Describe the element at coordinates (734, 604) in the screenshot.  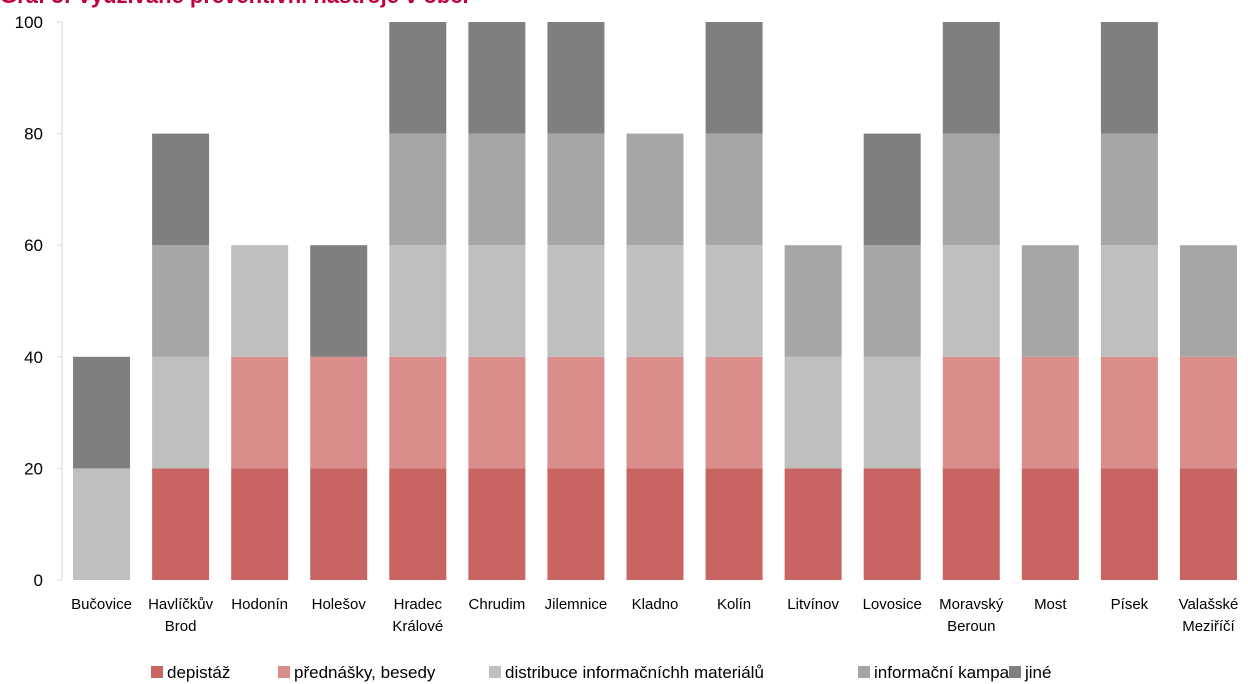
I see `x-category-label: Kolín` at that location.